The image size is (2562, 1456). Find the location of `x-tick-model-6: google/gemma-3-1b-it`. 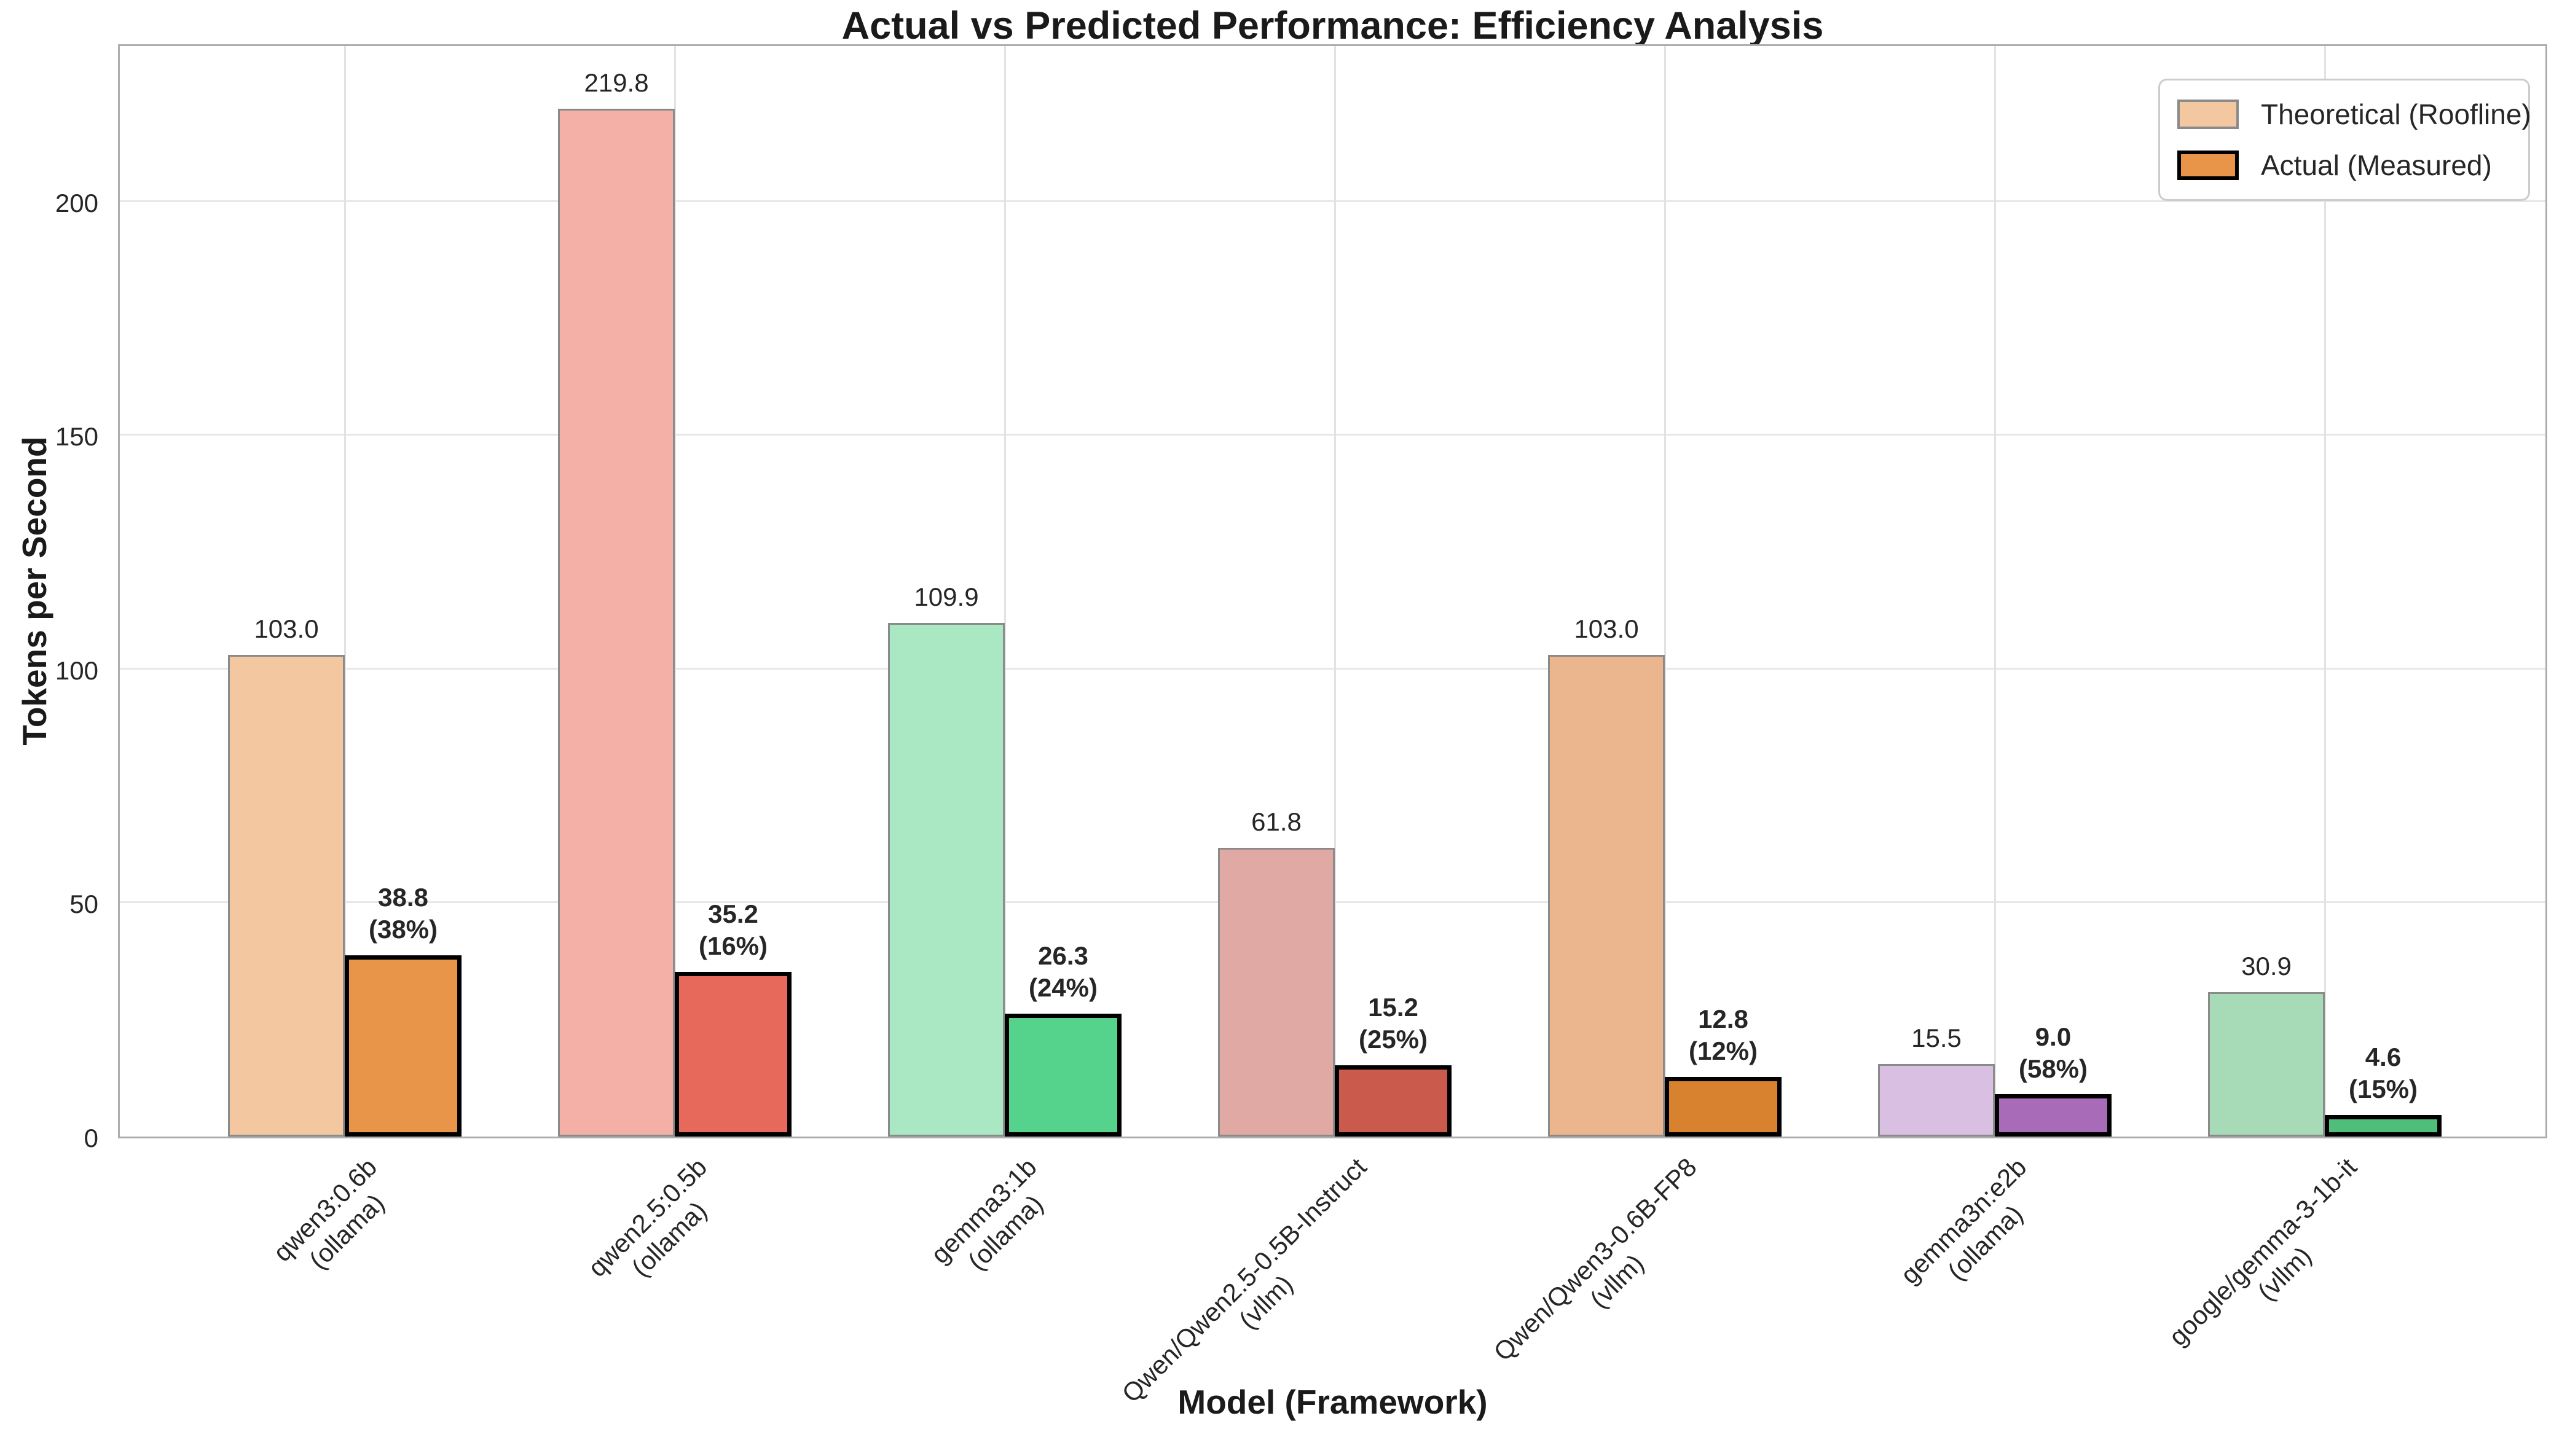

x-tick-model-6: google/gemma-3-1b-it is located at coordinates (2262, 1252).